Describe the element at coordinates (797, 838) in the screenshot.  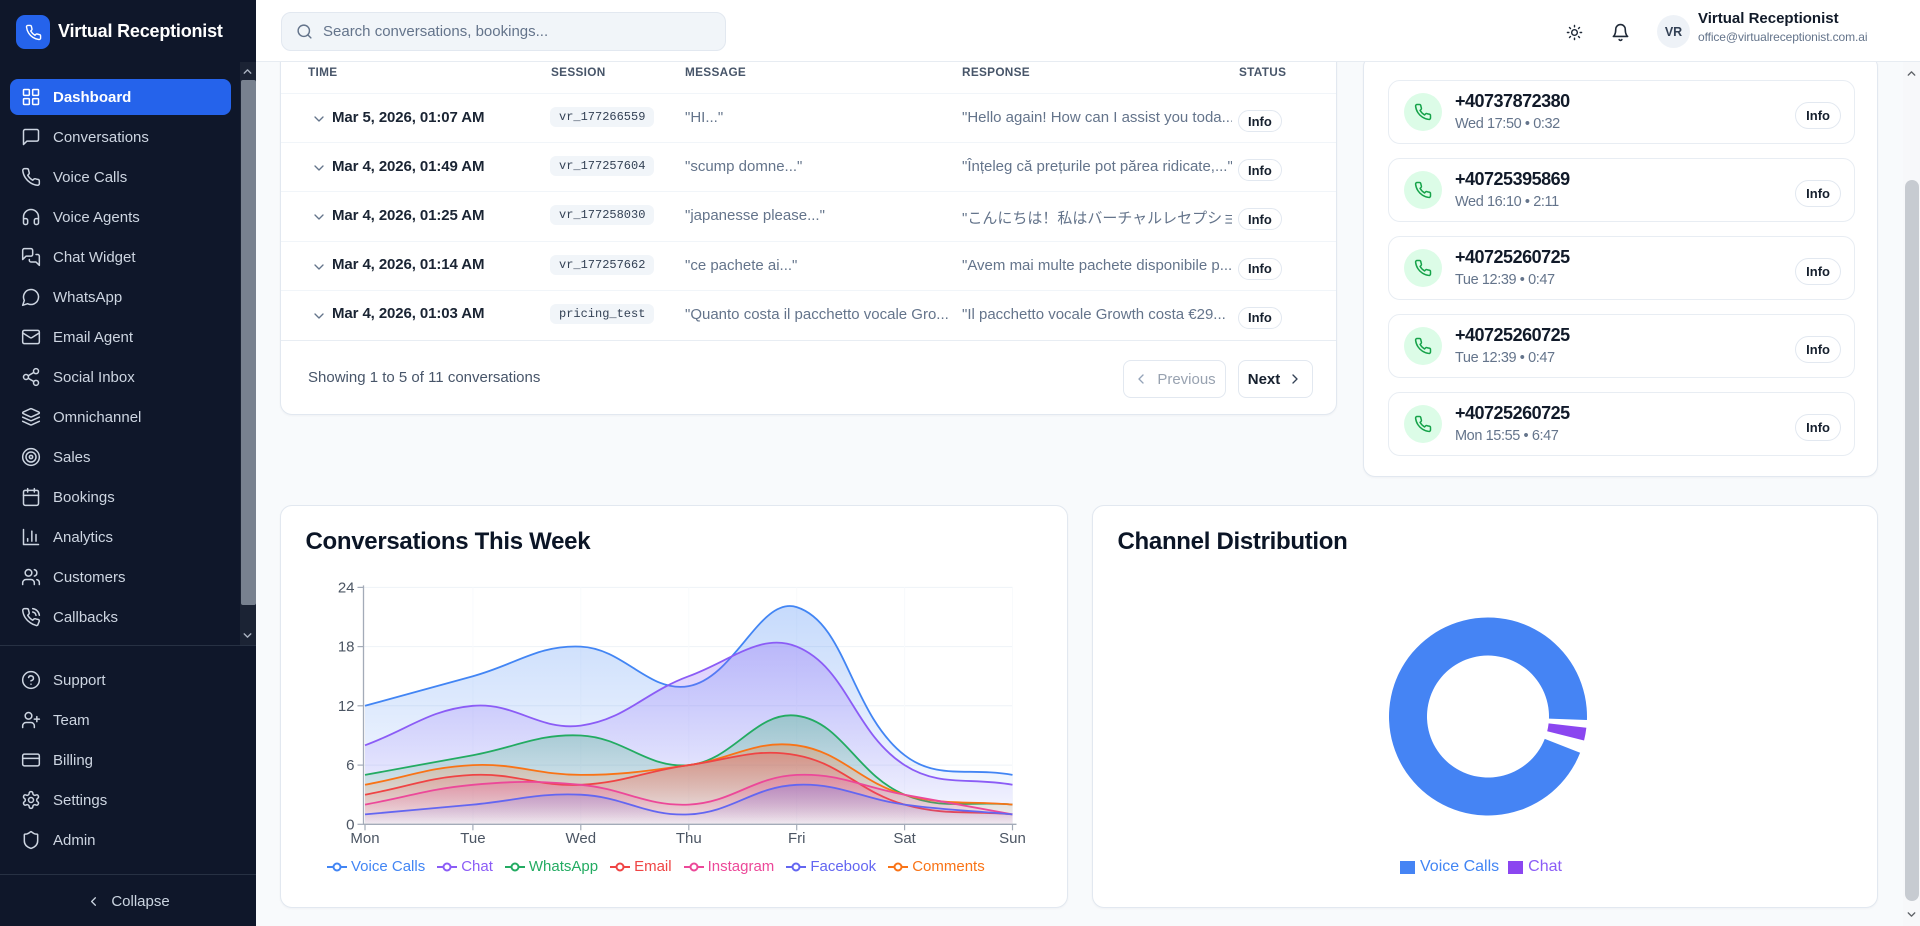
I see `svg-text: Fri` at that location.